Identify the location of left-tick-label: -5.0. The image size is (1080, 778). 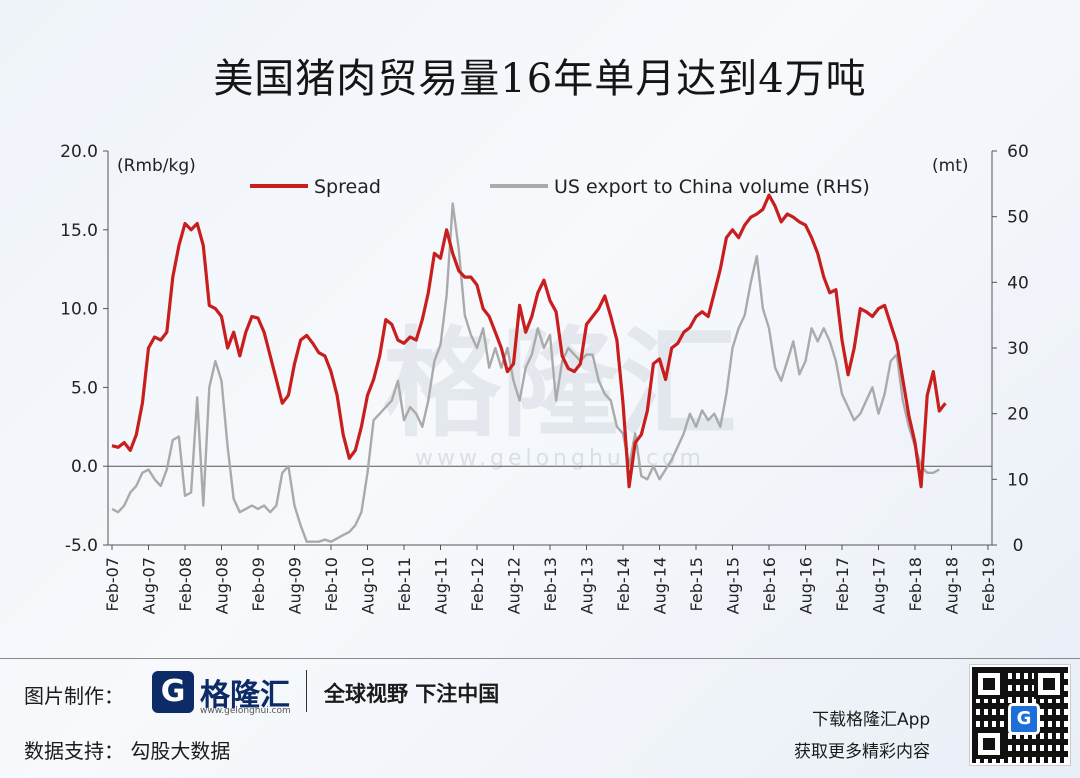
(81, 546).